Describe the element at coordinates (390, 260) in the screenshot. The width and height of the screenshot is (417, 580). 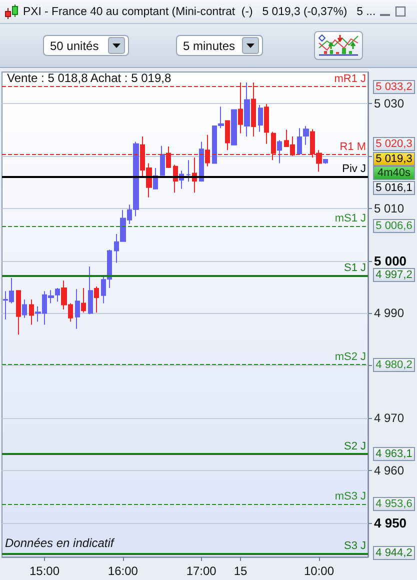
I see `y-tick-label: 5 000` at that location.